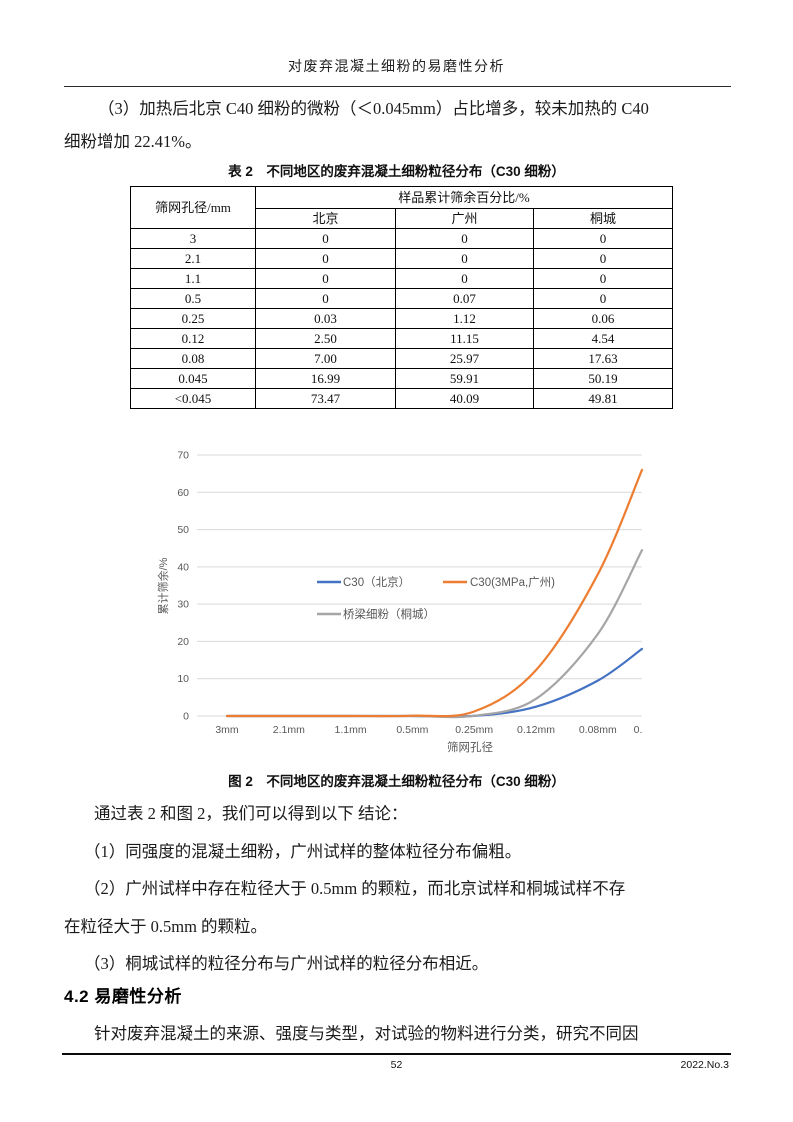 The image size is (793, 1122). I want to click on text-line: 细粉增加 22.41%。, so click(133, 141).